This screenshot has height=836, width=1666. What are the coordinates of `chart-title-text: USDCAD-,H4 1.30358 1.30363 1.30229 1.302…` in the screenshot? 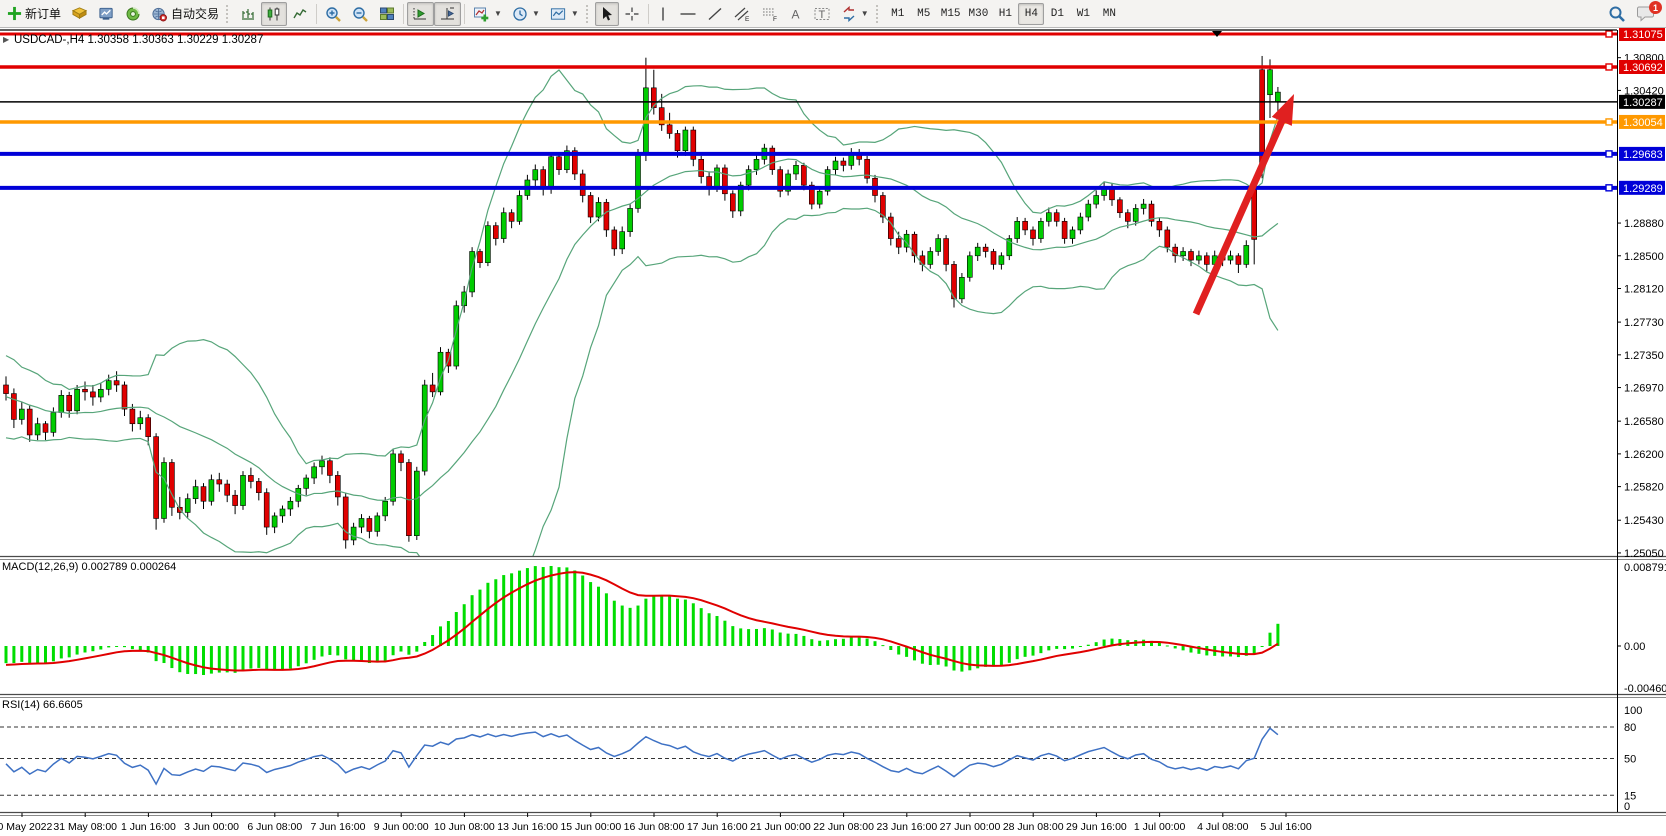 It's located at (138, 40).